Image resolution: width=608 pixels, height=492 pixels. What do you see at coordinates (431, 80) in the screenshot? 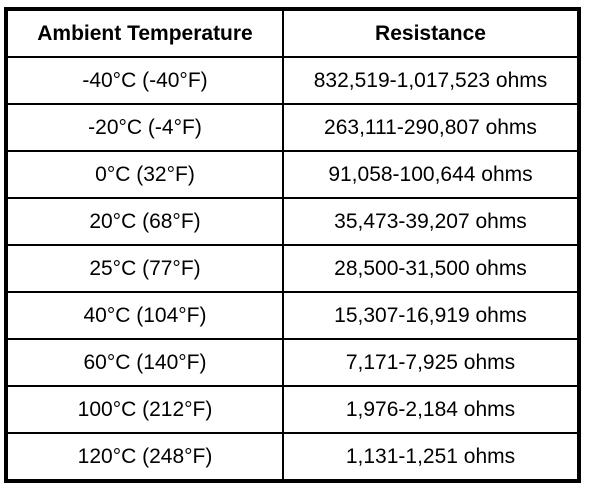
I see `resistance-cell: 832,519-1,017,523 ohms` at bounding box center [431, 80].